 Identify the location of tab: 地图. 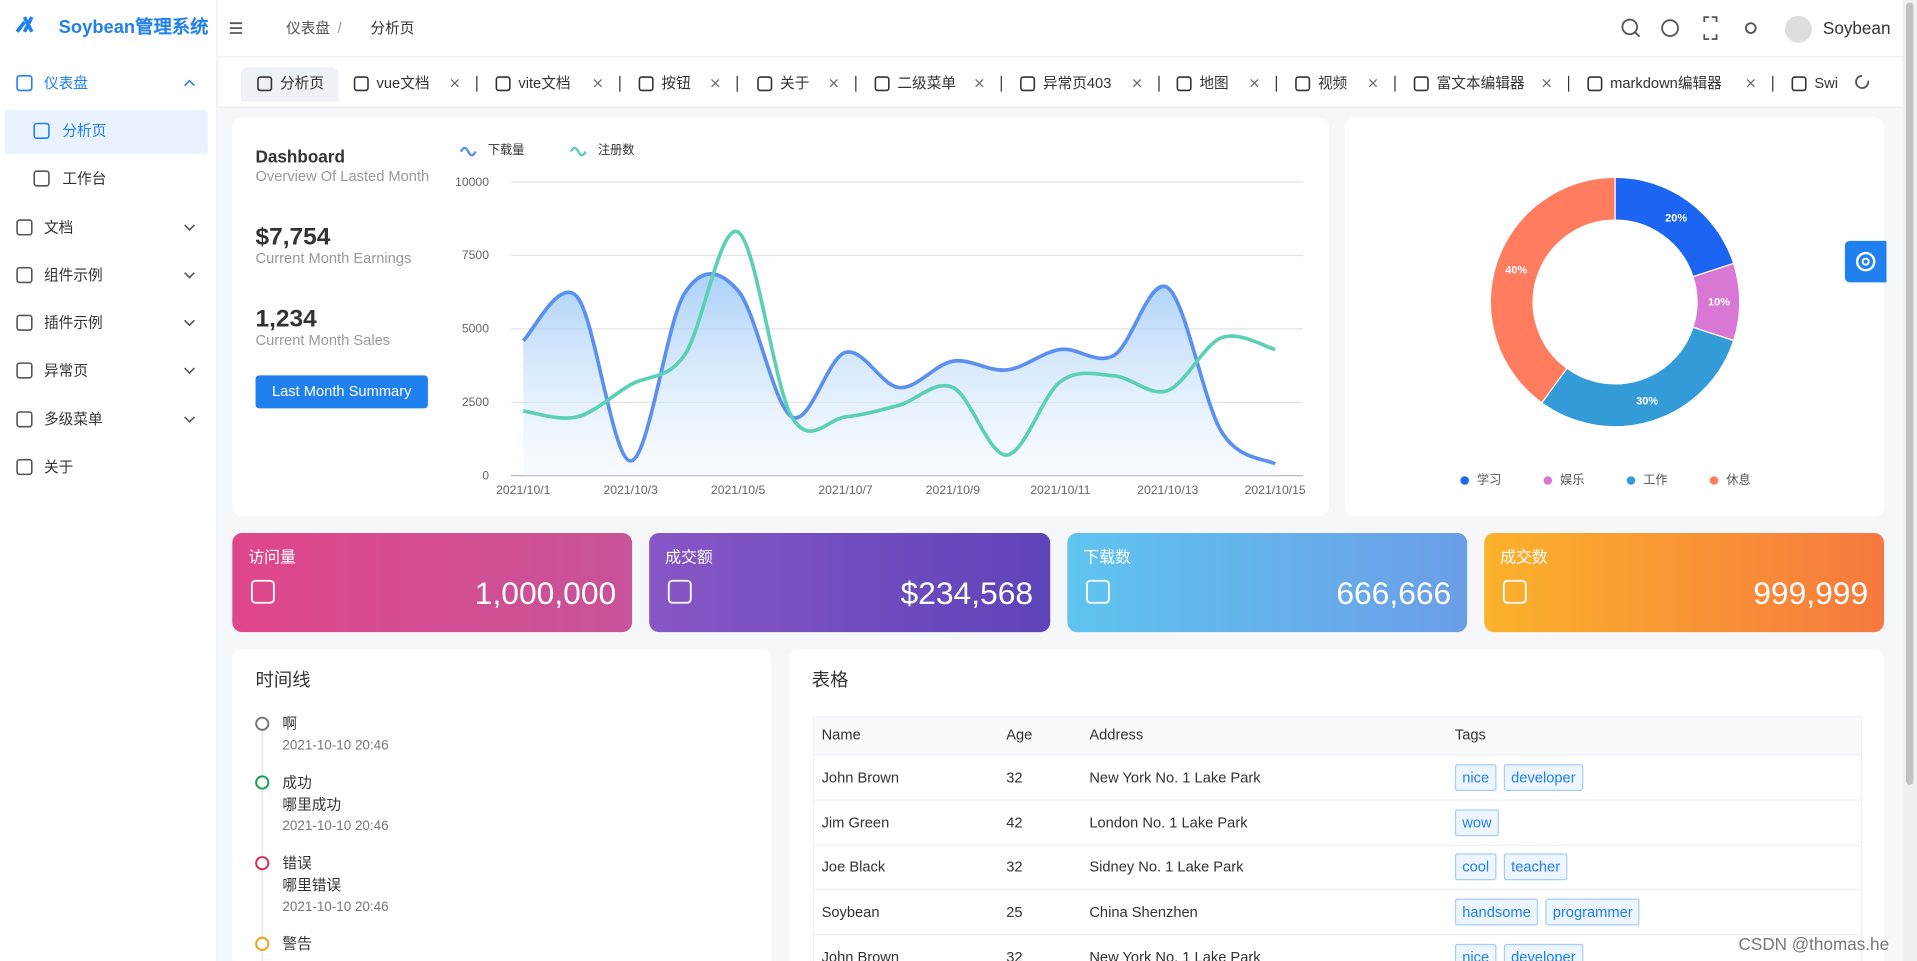
(1214, 83).